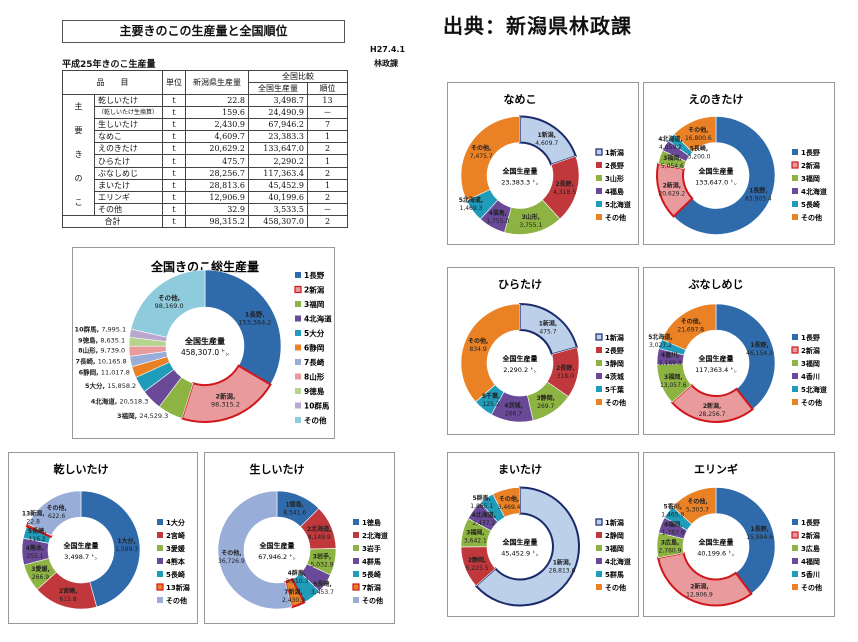 The width and height of the screenshot is (858, 642). I want to click on slice-label-name: 3静岡,, so click(546, 398).